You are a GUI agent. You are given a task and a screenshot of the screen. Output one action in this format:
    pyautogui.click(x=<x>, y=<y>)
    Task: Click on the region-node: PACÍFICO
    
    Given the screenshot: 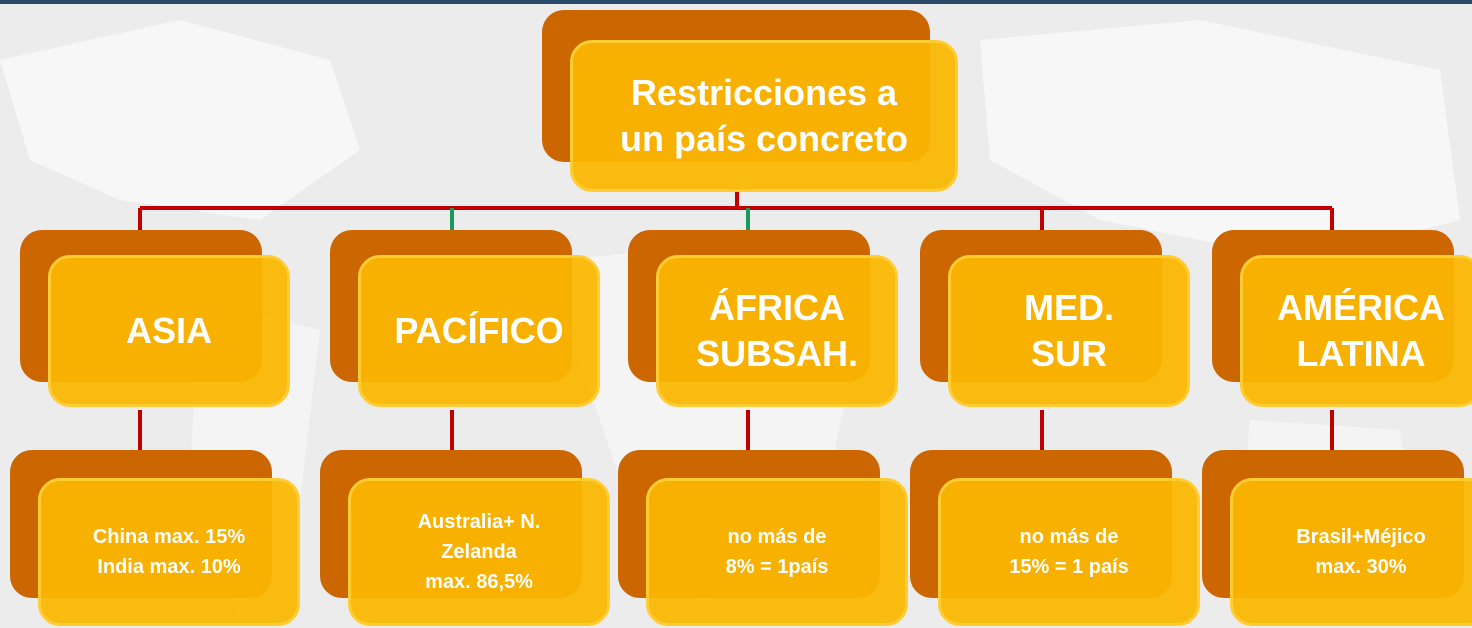 What is the action you would take?
    pyautogui.click(x=479, y=331)
    